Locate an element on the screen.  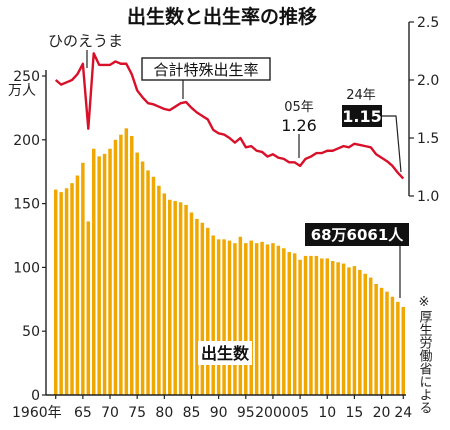
births-bar-1965 is located at coordinates (83, 278).